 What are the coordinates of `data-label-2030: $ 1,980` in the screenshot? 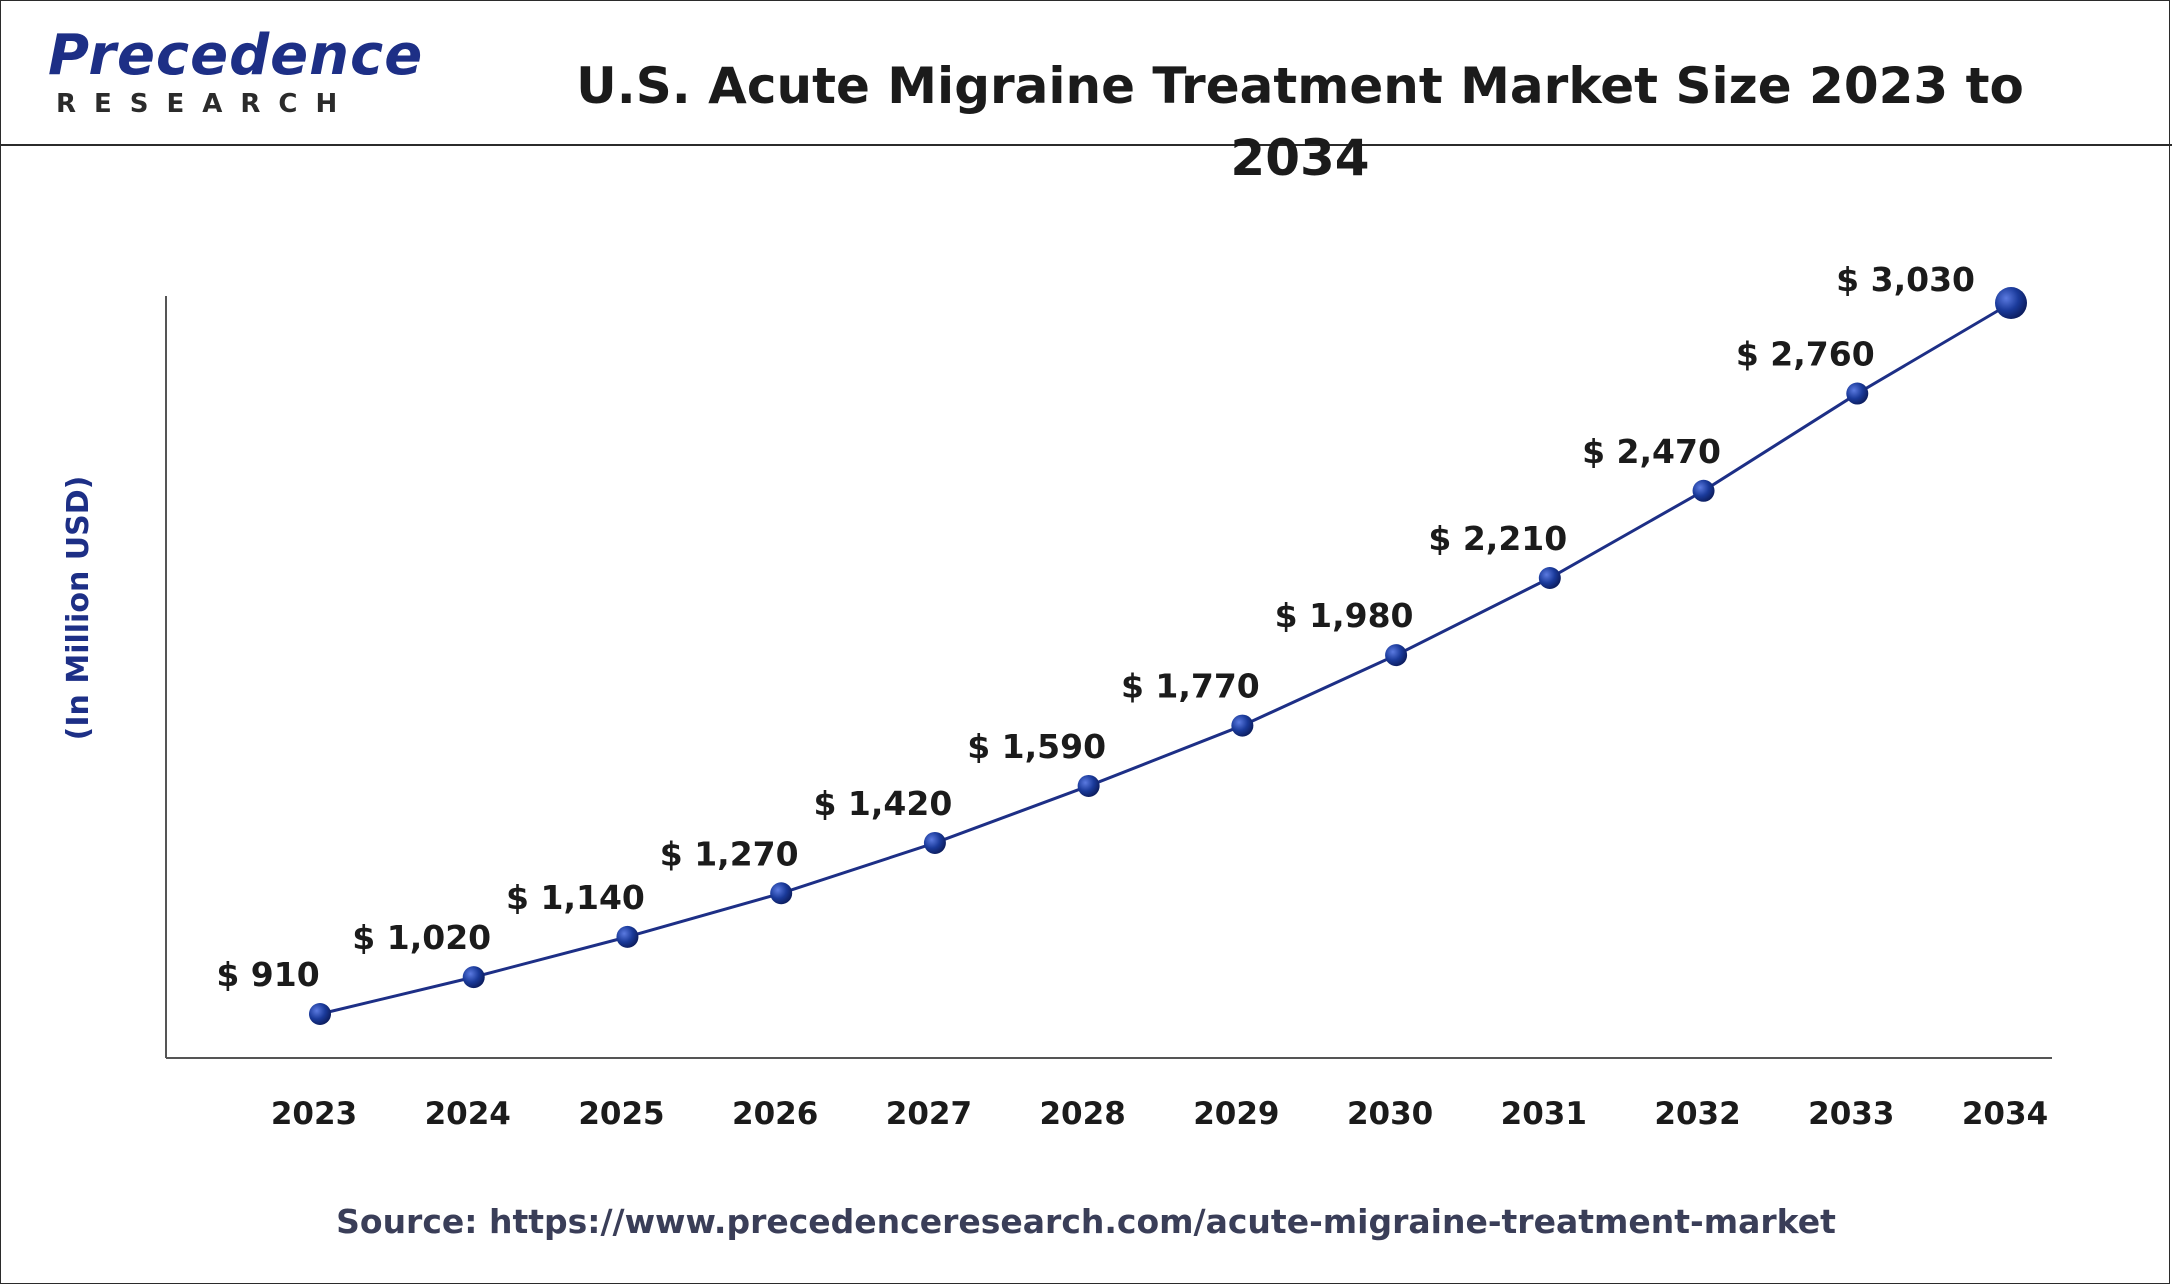 It's located at (1344, 615).